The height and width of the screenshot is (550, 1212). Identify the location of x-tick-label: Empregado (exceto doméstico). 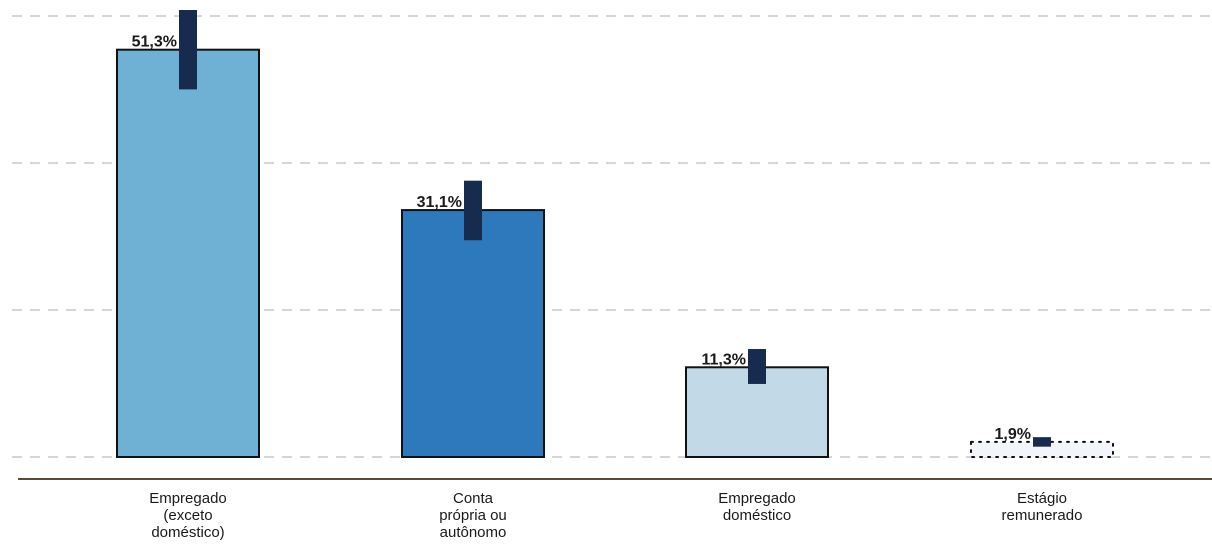
(188, 515).